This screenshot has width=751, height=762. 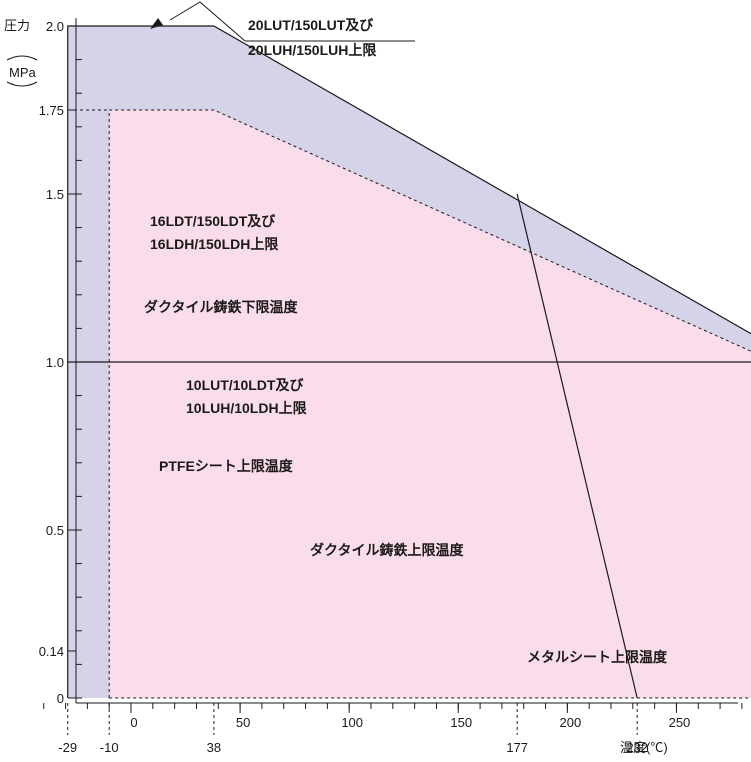 What do you see at coordinates (571, 722) in the screenshot?
I see `x-tick-label: 200` at bounding box center [571, 722].